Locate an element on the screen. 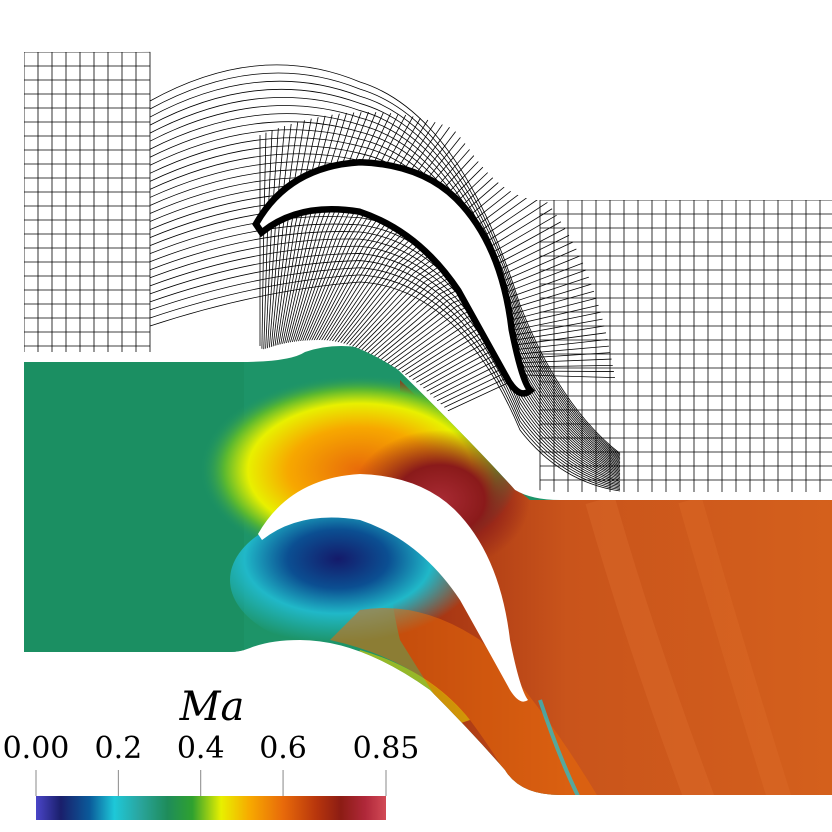 Image resolution: width=832 pixels, height=832 pixels. colorbar-ticks: 0.00 0.2 0.4 0.6 0.85 is located at coordinates (211, 763).